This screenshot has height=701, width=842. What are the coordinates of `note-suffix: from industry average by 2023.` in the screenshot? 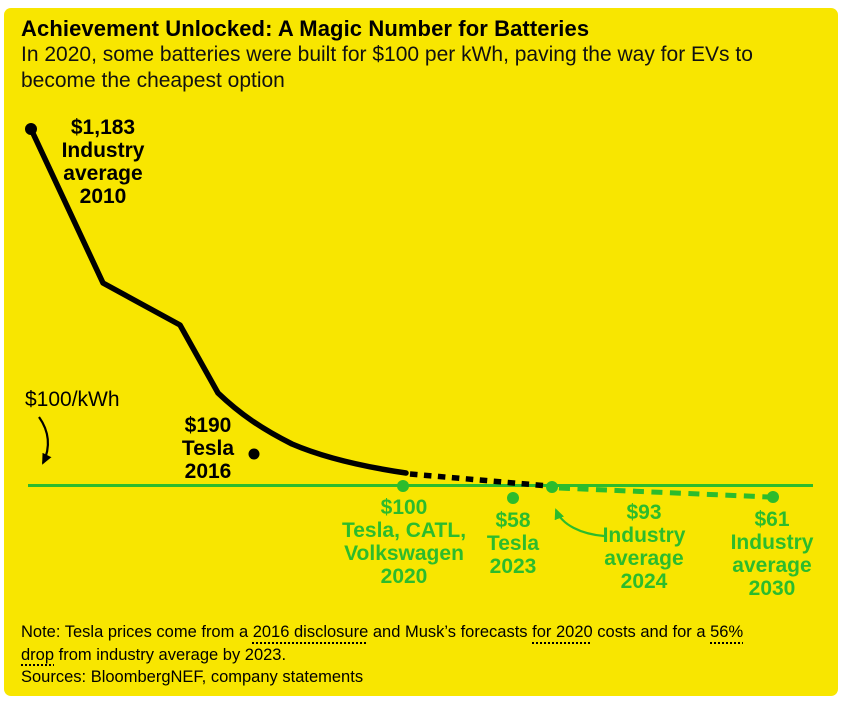 It's located at (170, 654).